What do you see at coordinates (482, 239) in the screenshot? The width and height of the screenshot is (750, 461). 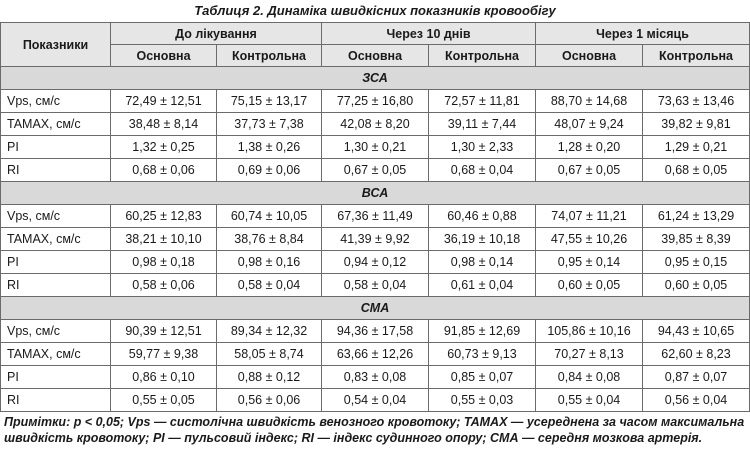 I see `table-cell: 36,19 ± 10,18` at bounding box center [482, 239].